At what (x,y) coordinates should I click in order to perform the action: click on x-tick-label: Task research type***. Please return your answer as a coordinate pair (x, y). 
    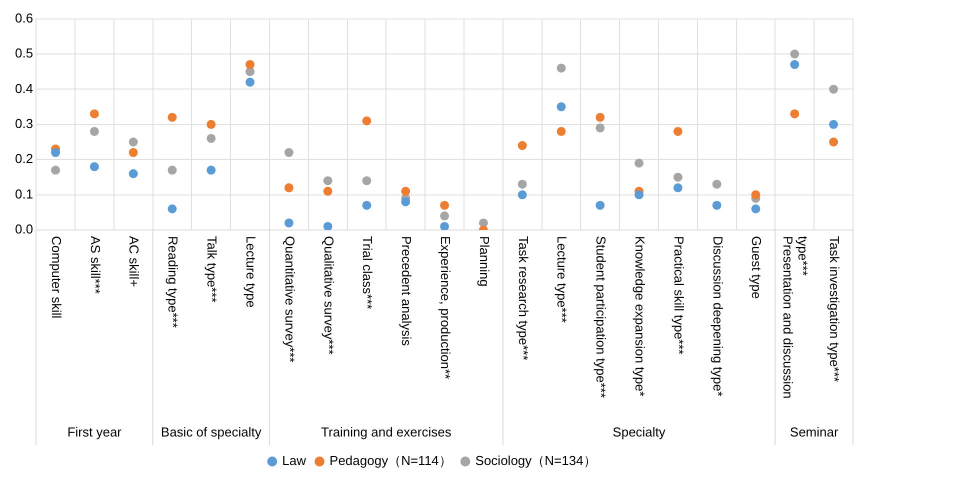
    Looking at the image, I should click on (523, 298).